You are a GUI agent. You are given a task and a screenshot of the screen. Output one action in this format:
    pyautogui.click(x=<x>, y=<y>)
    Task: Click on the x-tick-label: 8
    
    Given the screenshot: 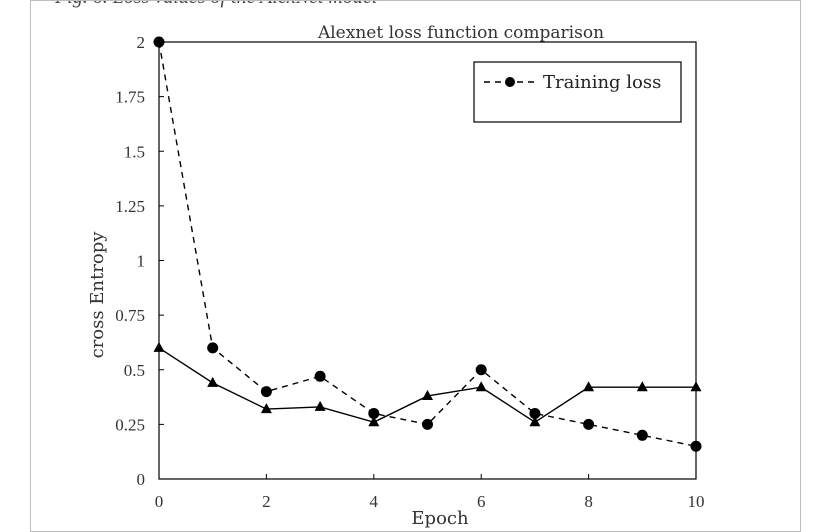 What is the action you would take?
    pyautogui.click(x=588, y=501)
    